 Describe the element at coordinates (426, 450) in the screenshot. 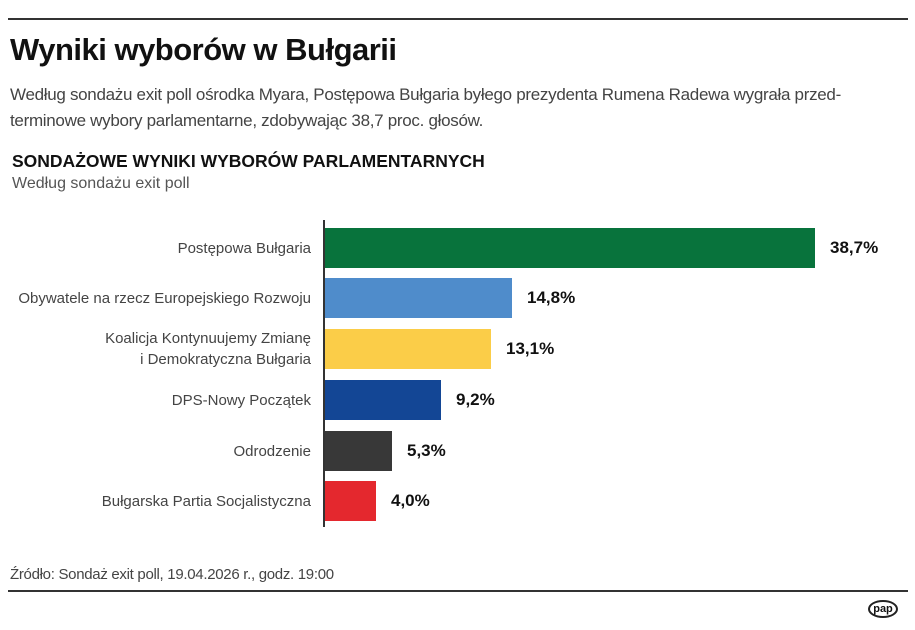

I see `bar-value-label: 5,3%` at that location.